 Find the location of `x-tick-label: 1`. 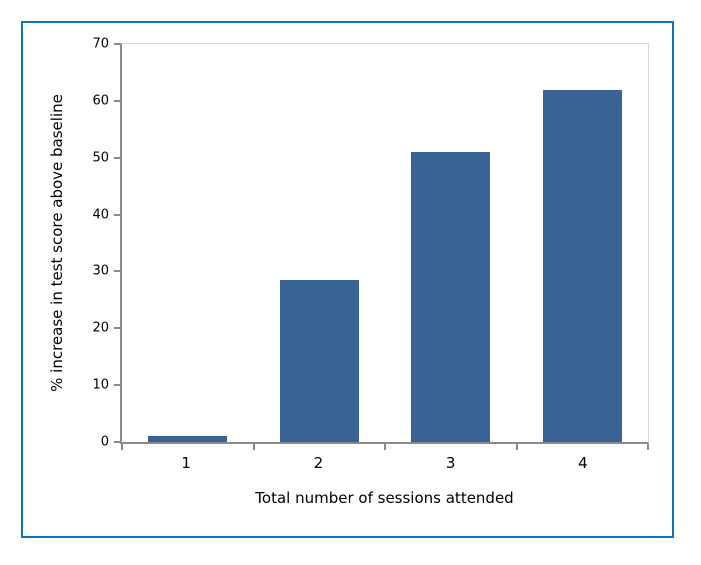

x-tick-label: 1 is located at coordinates (186, 463).